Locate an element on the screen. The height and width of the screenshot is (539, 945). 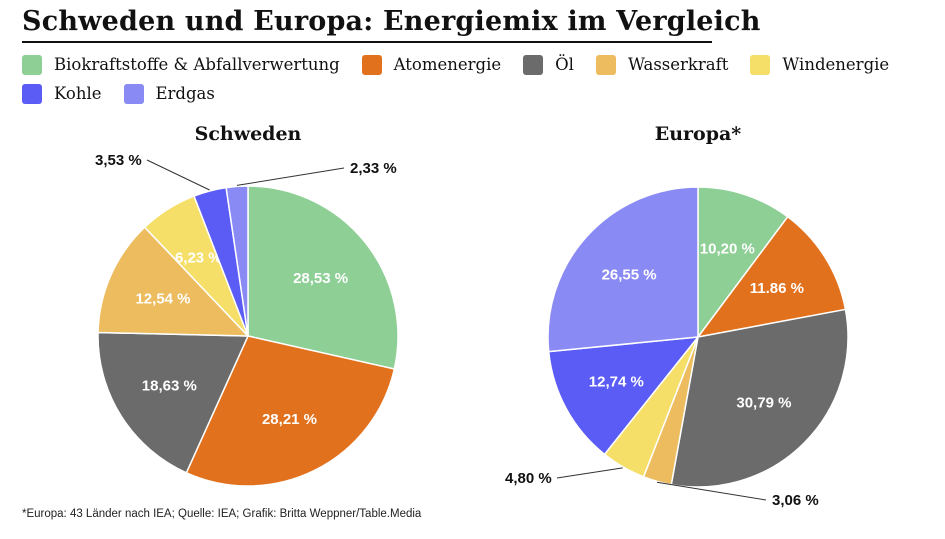
data-label: 12,54 % is located at coordinates (162, 298).